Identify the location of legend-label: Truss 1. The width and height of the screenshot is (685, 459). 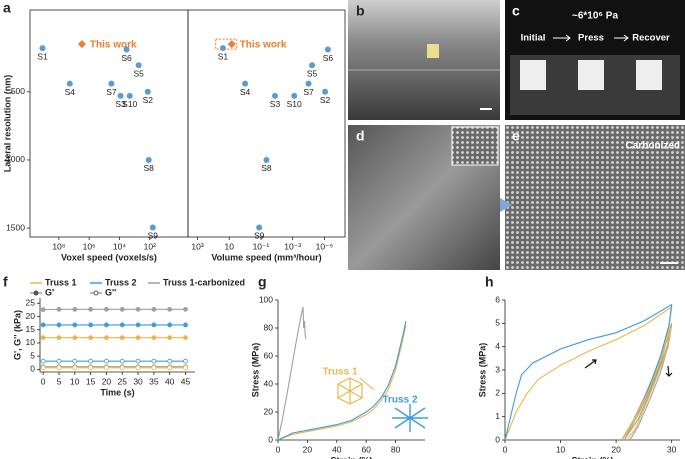
(61, 282).